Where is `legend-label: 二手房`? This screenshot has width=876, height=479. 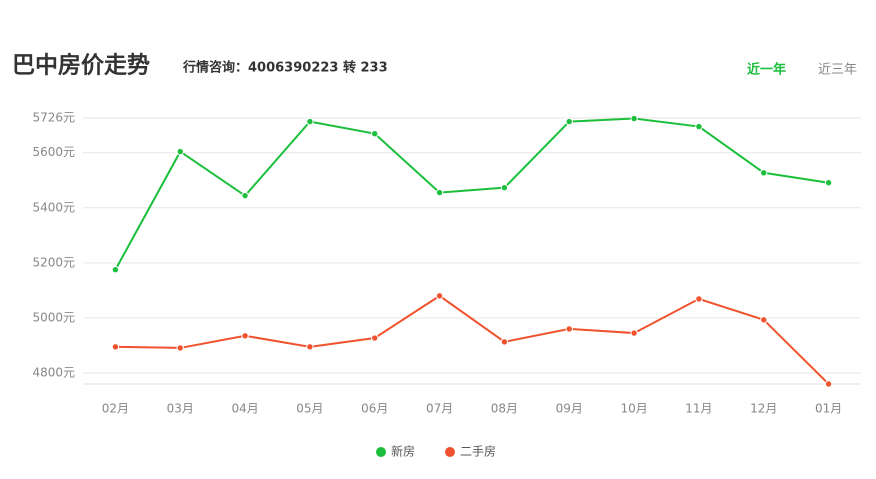
legend-label: 二手房 is located at coordinates (478, 451).